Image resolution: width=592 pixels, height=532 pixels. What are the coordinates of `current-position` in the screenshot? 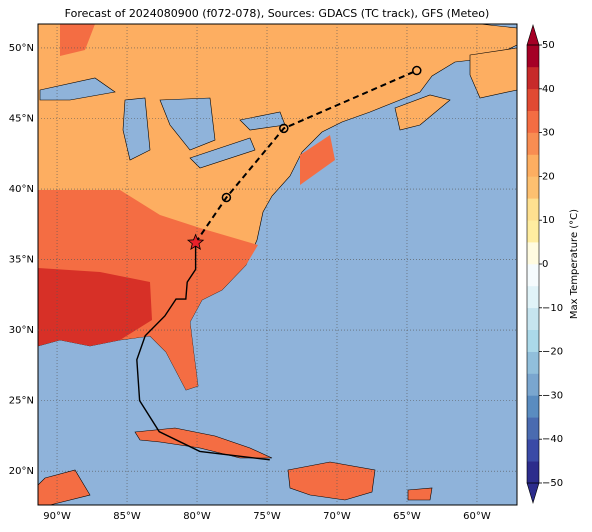 It's located at (195, 241).